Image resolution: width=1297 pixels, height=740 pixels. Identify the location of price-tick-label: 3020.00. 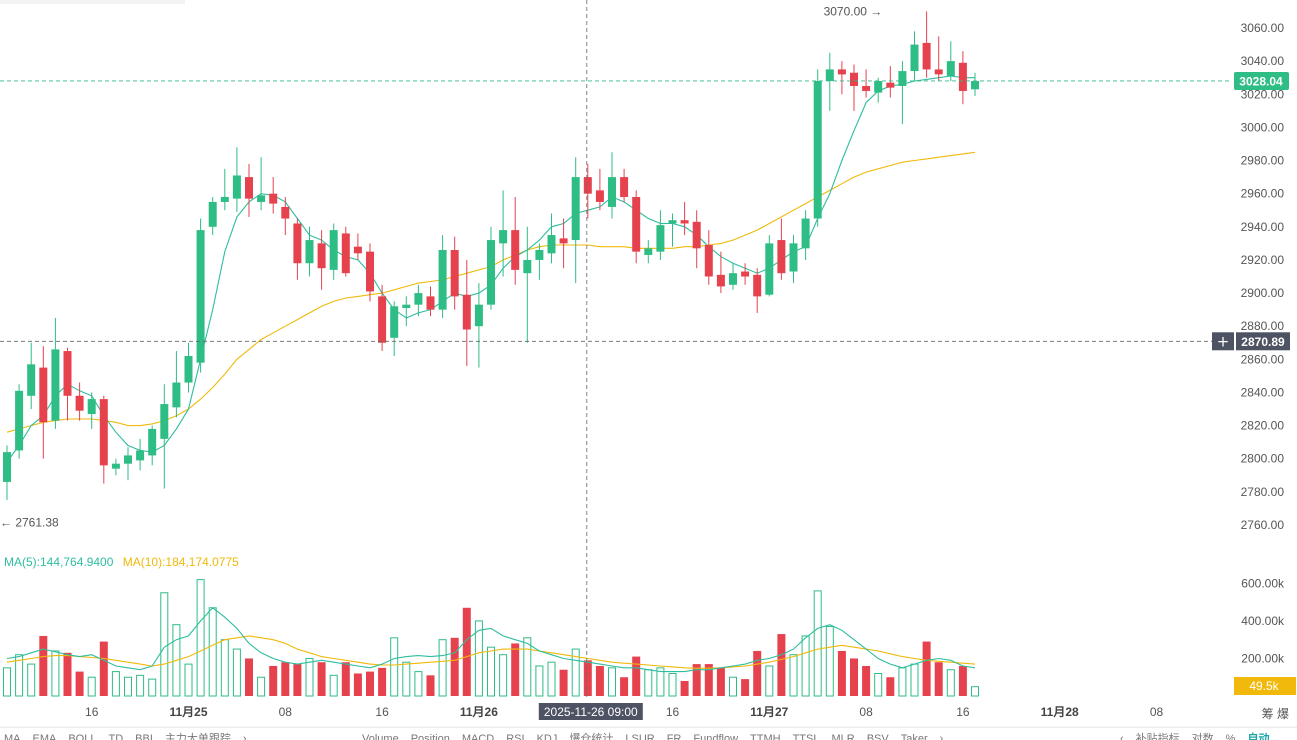
(1263, 94).